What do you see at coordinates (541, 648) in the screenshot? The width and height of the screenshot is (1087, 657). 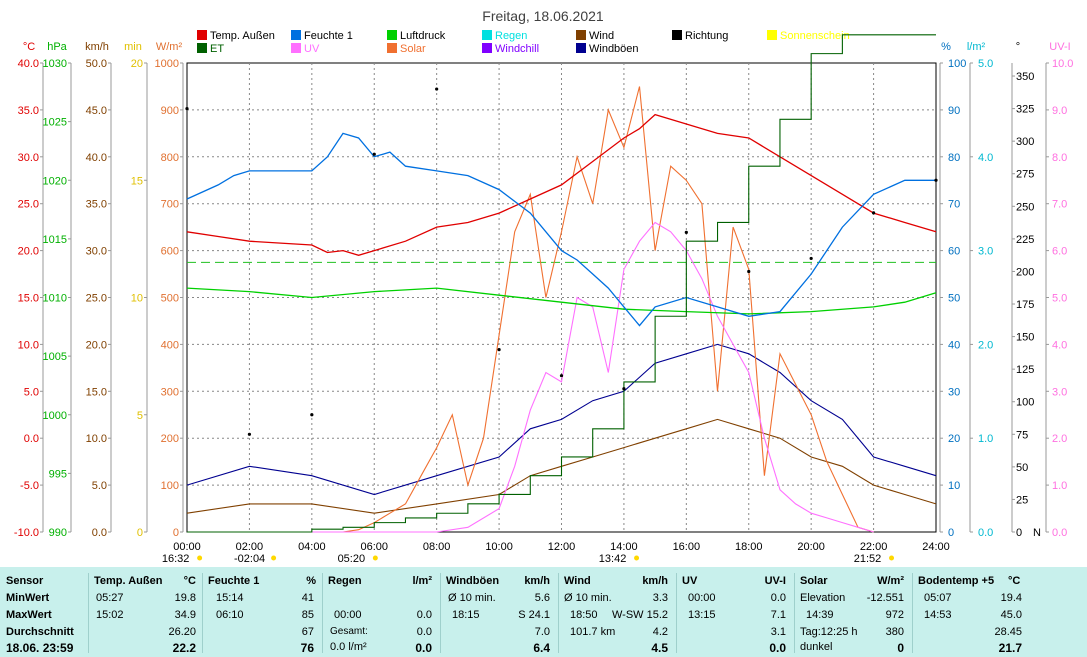 I see `gust-current: 6.4` at bounding box center [541, 648].